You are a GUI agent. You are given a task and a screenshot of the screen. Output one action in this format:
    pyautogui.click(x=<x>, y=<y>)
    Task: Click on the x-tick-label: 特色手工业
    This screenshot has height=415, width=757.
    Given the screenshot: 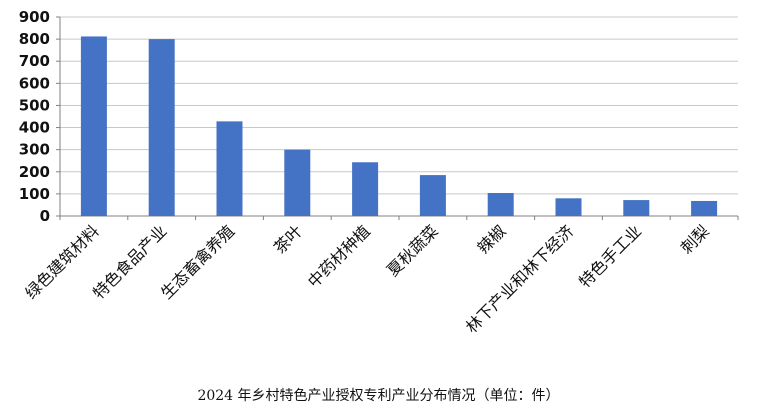 What is the action you would take?
    pyautogui.click(x=610, y=256)
    